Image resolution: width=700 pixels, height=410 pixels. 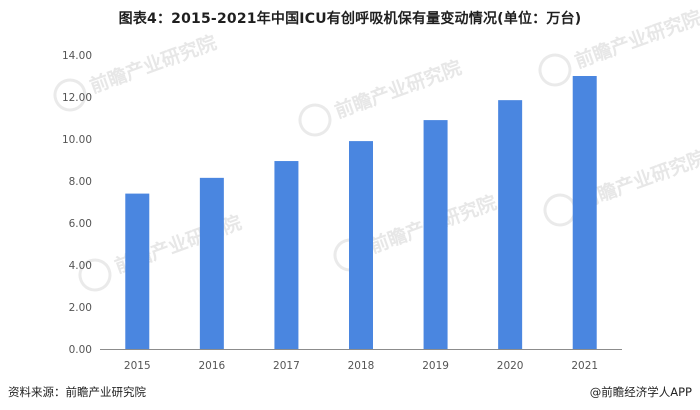 What do you see at coordinates (286, 255) in the screenshot?
I see `bar-2017` at bounding box center [286, 255].